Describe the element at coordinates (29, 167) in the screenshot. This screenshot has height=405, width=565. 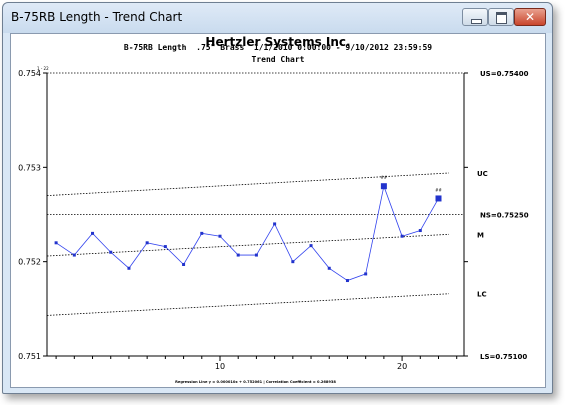
I see `y-tick-label: 0.753` at that location.